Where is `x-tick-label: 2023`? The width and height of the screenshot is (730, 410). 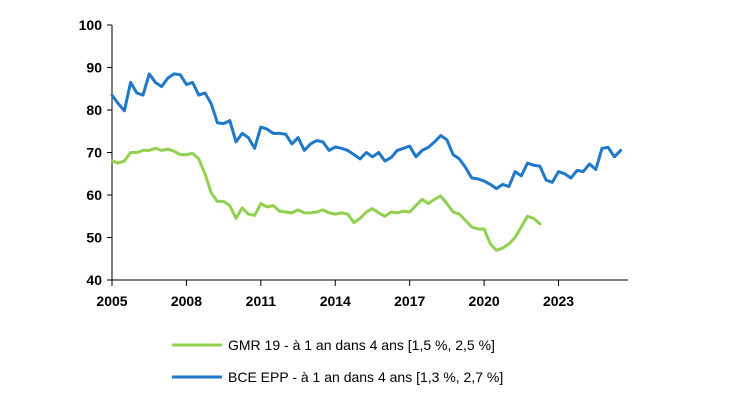 x-tick-label: 2023 is located at coordinates (558, 301).